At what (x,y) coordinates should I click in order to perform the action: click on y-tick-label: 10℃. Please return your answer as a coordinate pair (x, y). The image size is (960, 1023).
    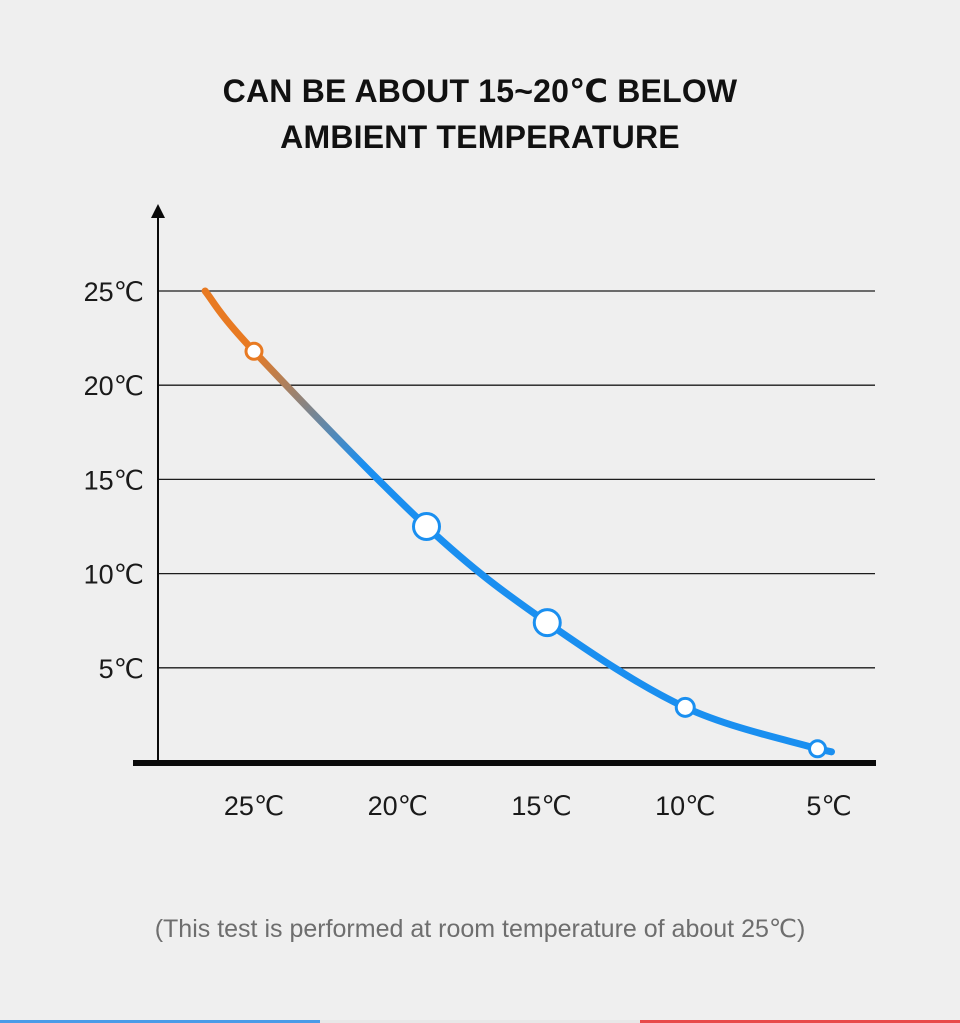
    Looking at the image, I should click on (114, 575).